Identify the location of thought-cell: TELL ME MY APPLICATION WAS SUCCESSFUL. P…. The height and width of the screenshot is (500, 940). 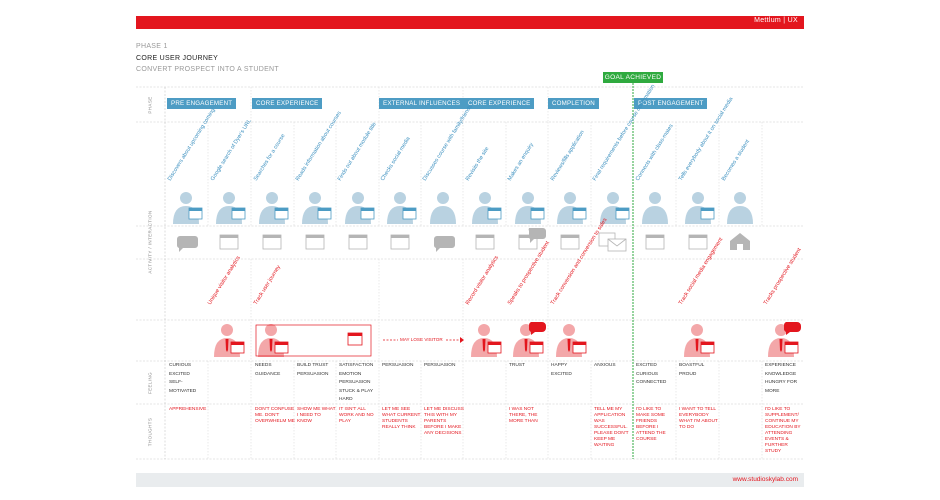
(611, 427).